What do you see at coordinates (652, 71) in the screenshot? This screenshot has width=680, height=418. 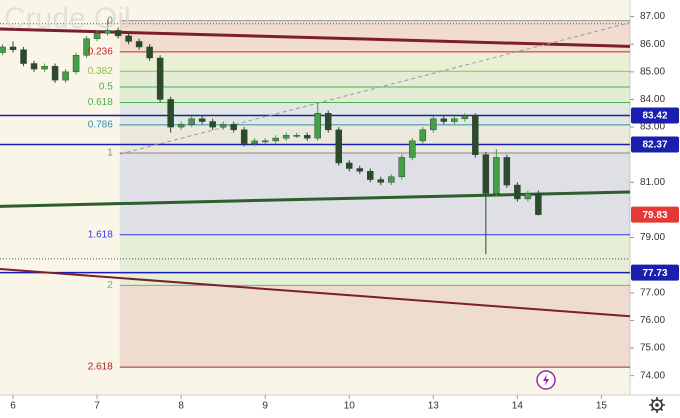 I see `y-tick-label: 85.00` at bounding box center [652, 71].